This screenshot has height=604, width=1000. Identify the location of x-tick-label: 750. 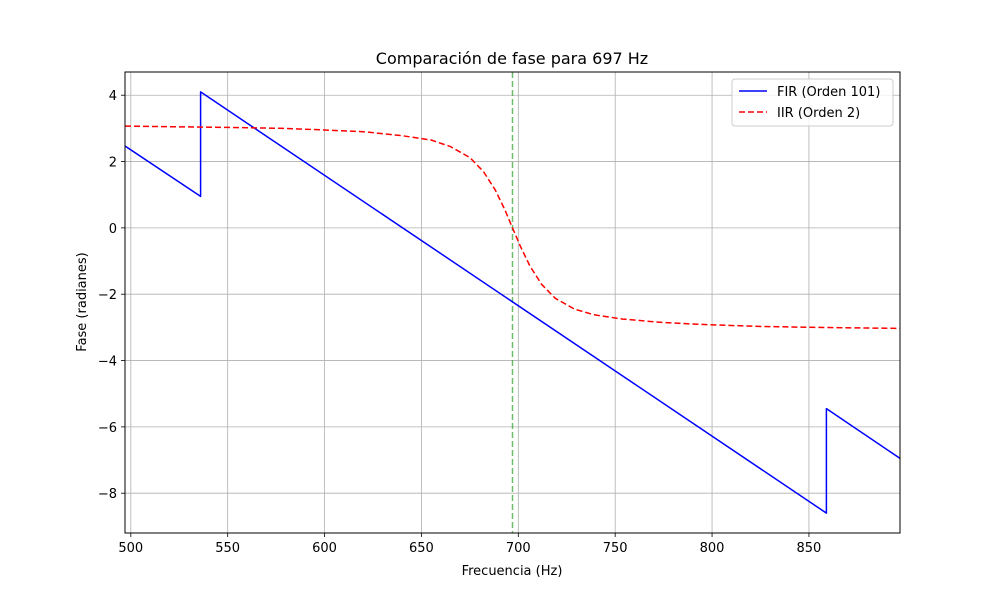
(615, 548).